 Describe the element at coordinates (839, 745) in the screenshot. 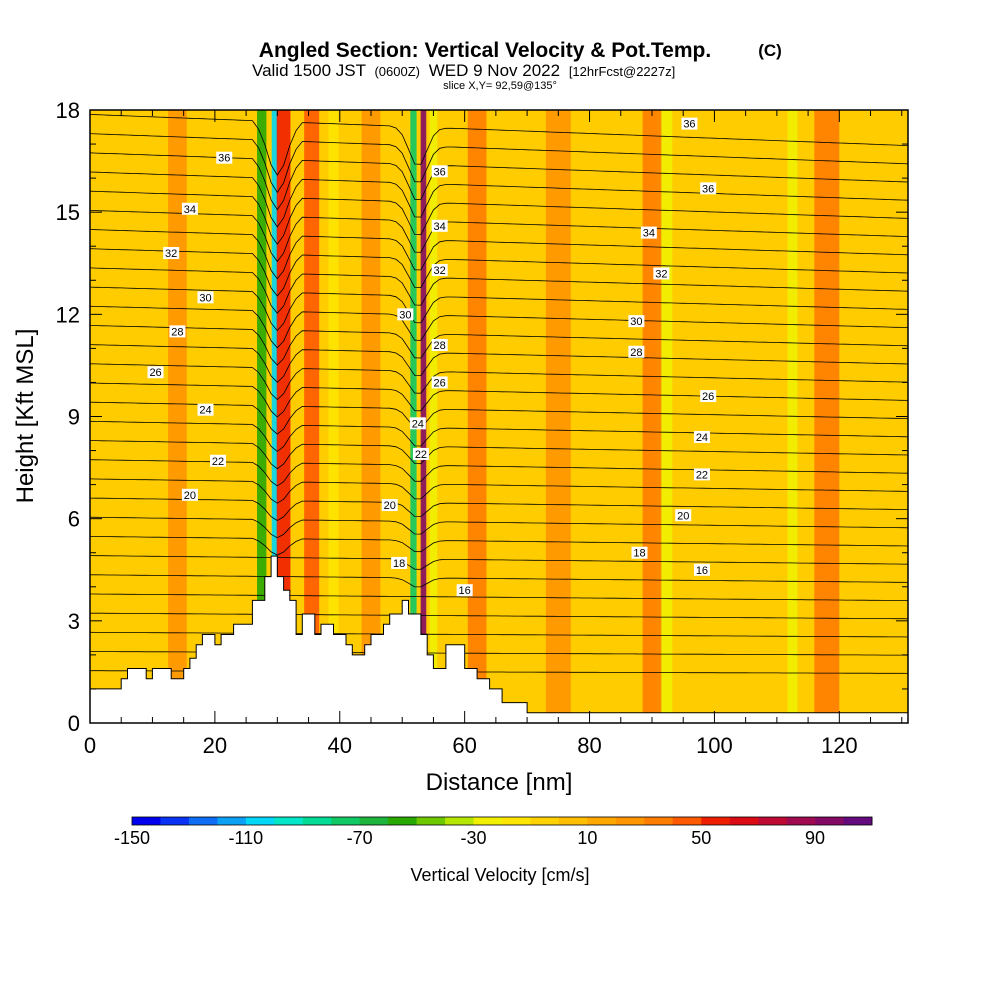

I see `x-tick-label: 120` at that location.